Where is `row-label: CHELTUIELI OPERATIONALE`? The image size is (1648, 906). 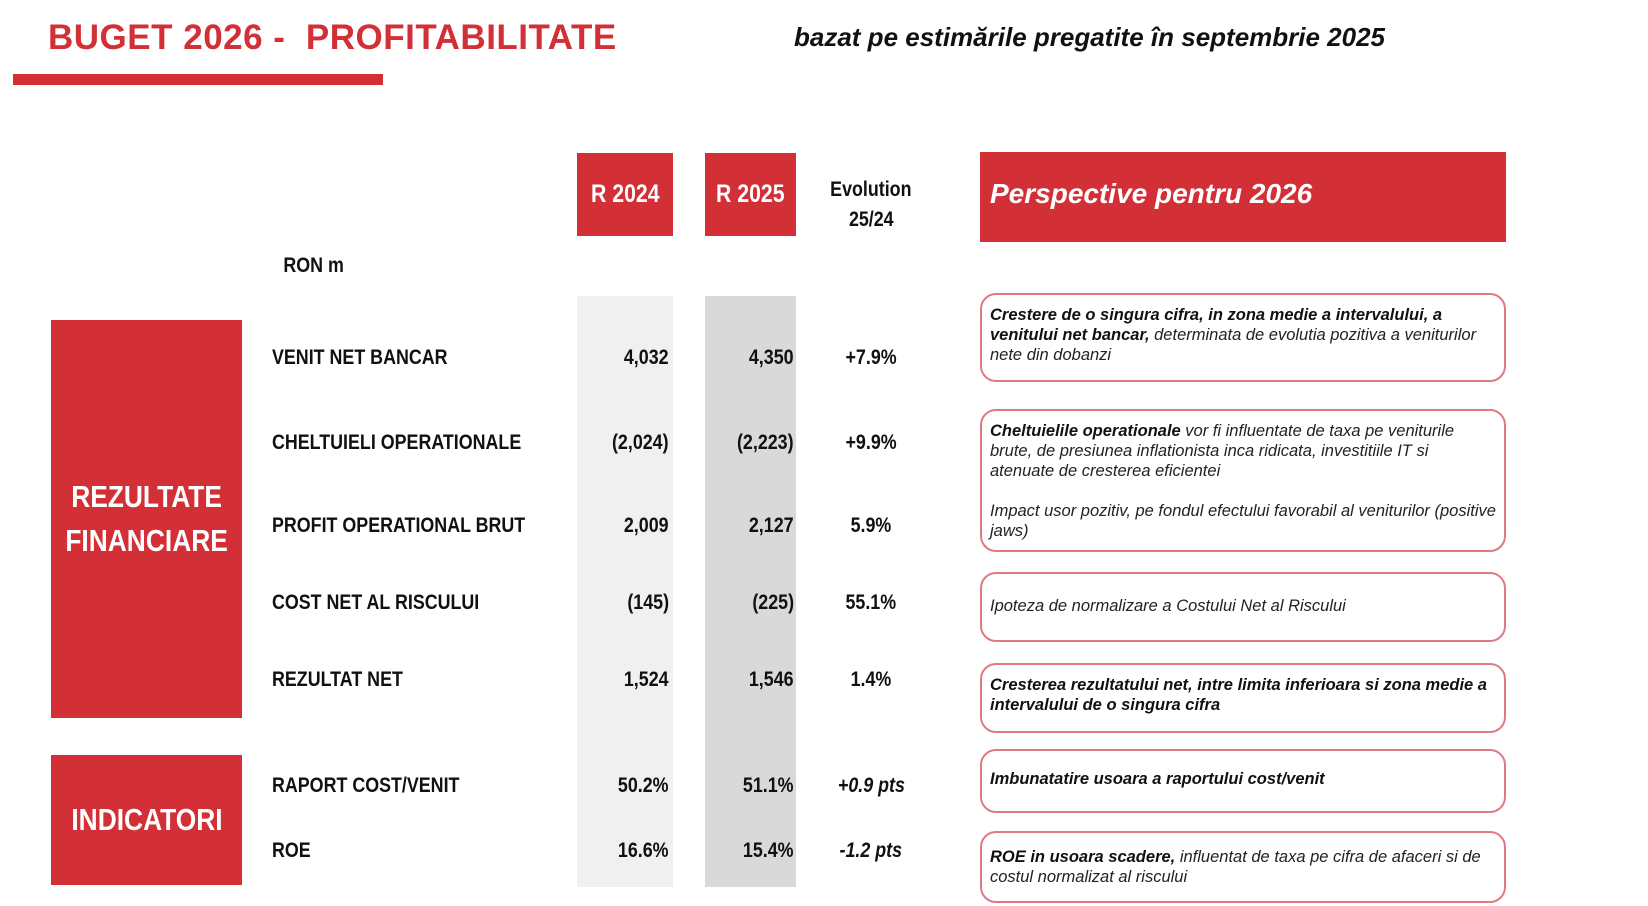
row-label: CHELTUIELI OPERATIONALE is located at coordinates (418, 443).